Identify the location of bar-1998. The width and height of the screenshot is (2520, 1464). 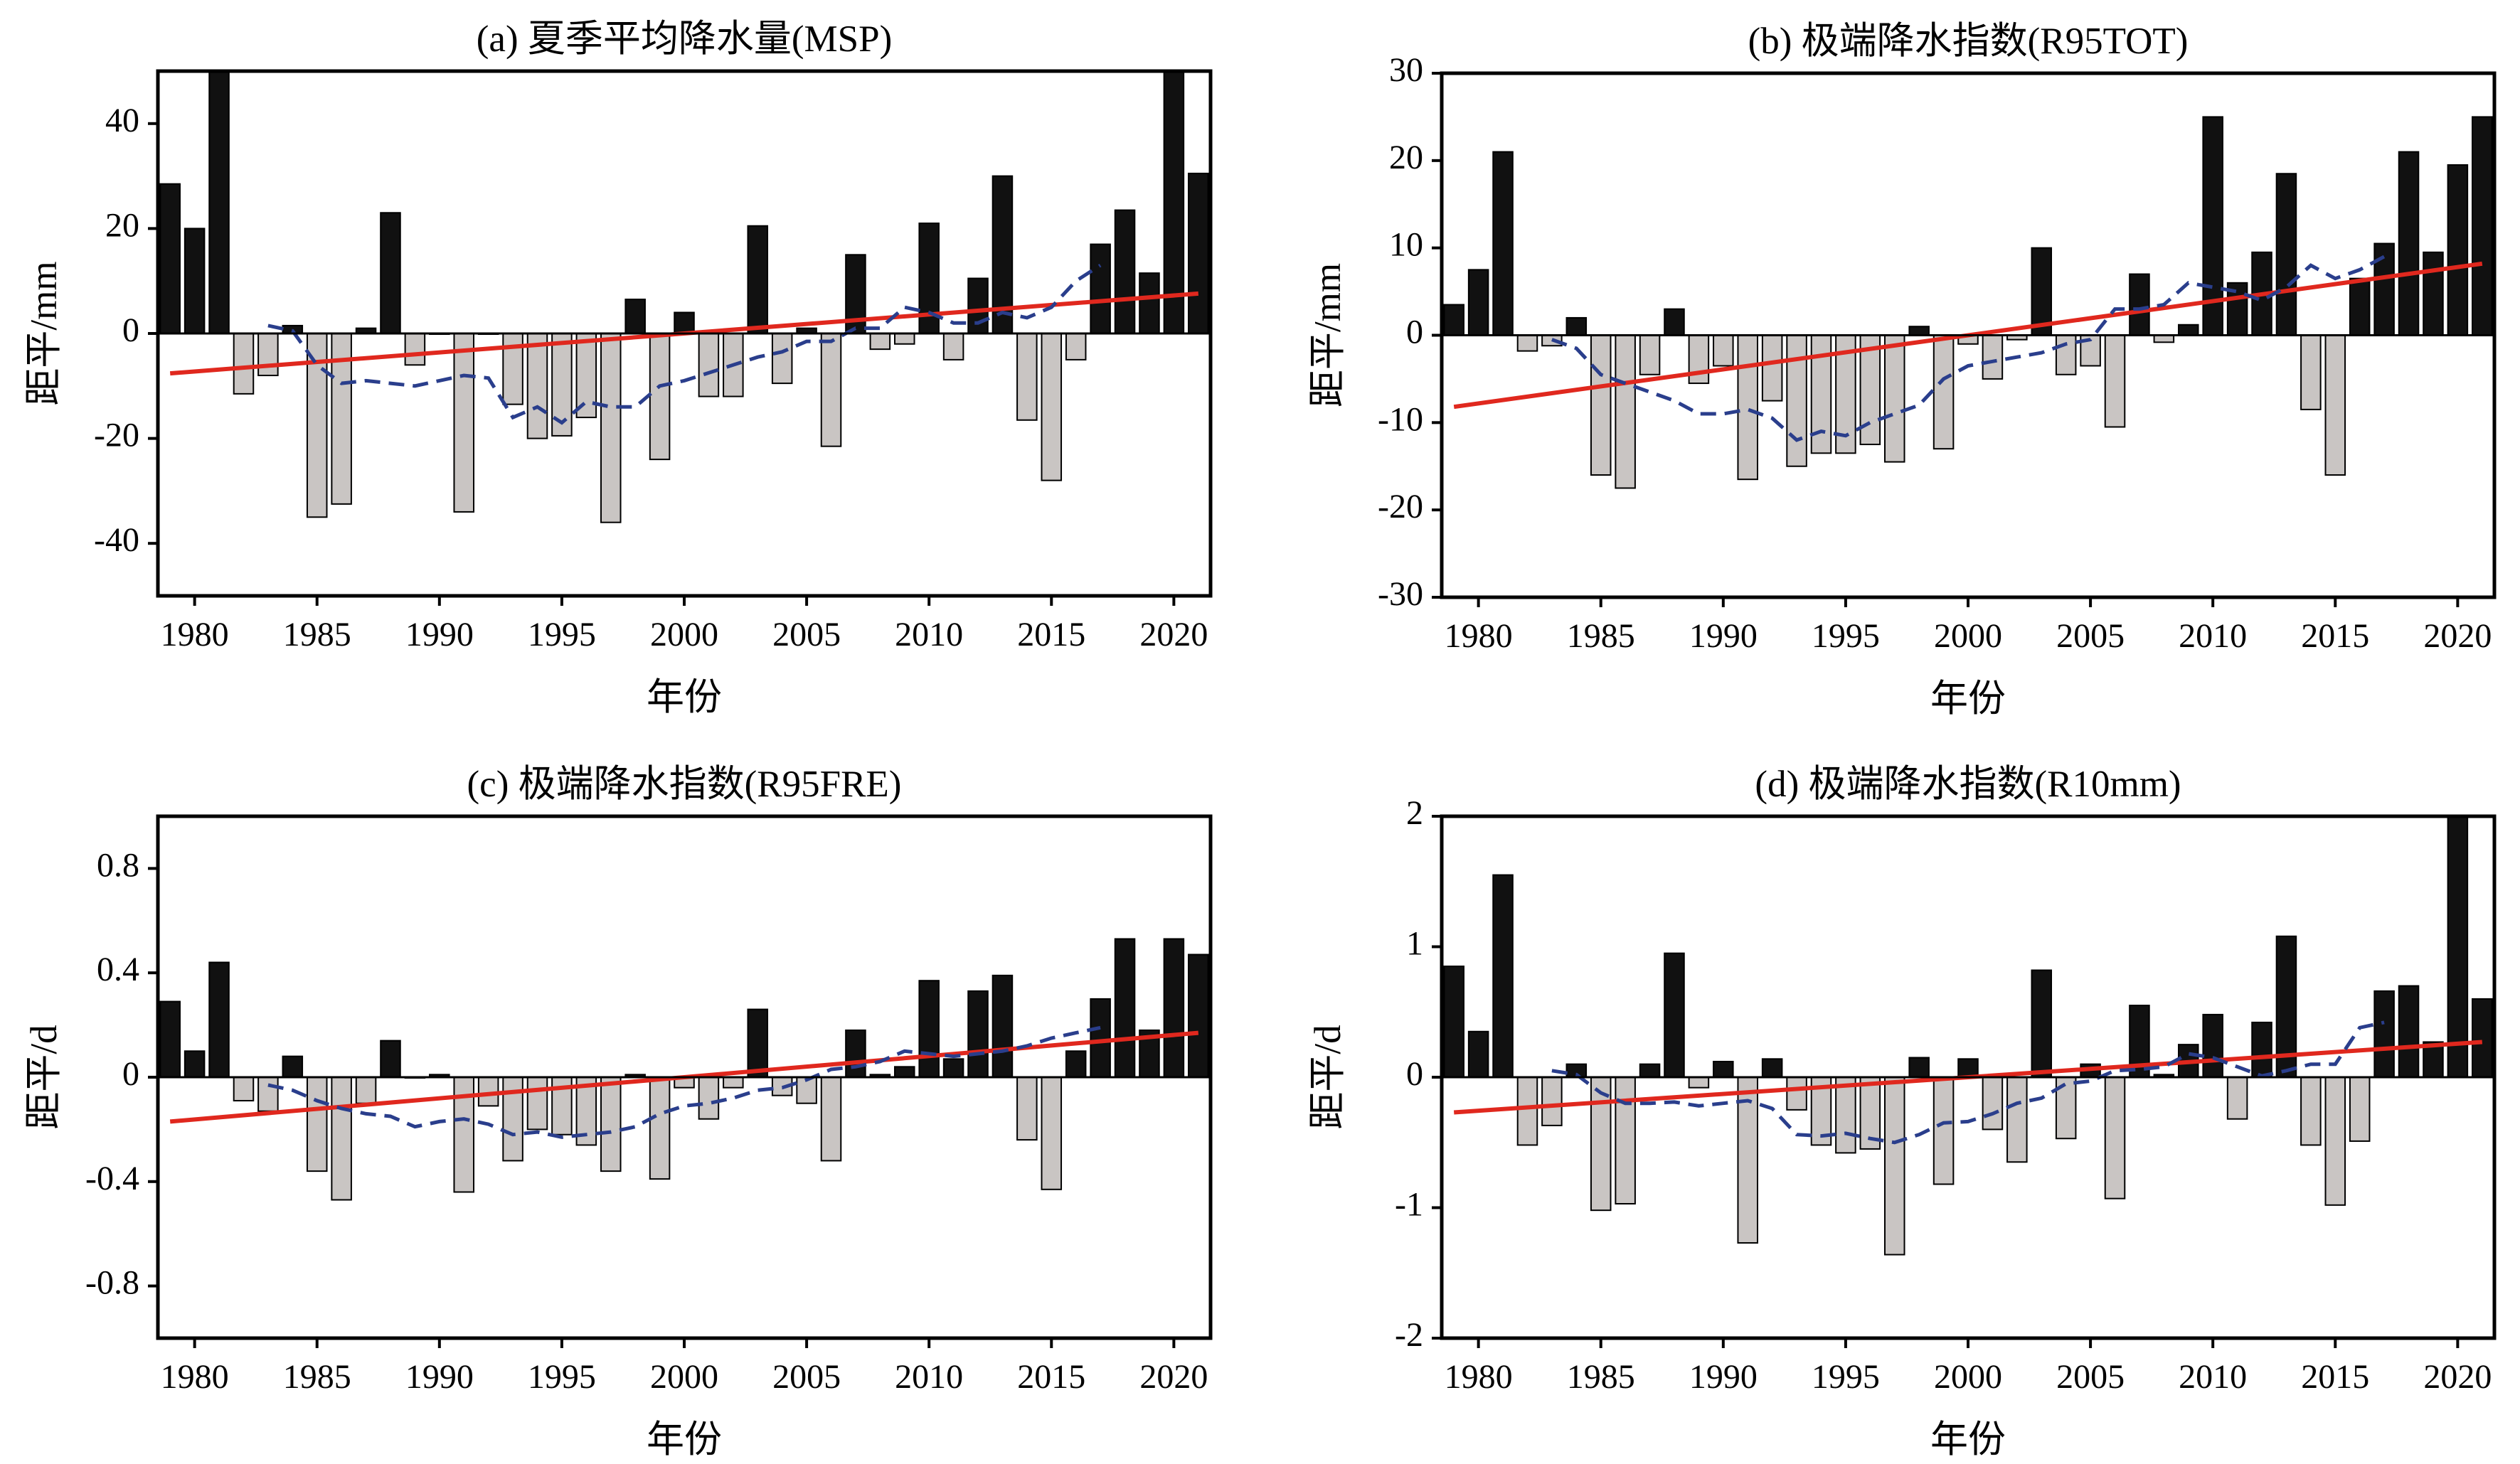
(635, 316).